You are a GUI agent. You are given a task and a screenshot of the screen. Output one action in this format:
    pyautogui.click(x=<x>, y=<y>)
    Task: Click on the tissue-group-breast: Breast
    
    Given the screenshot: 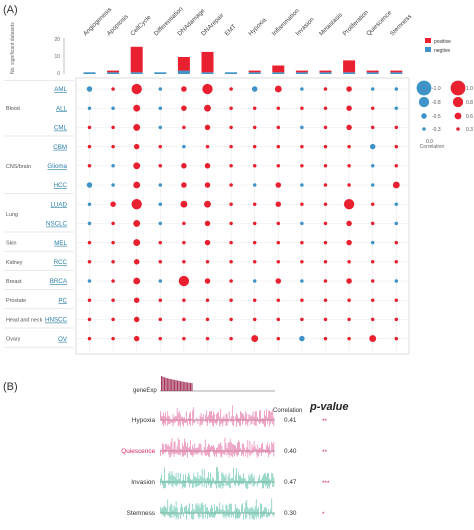 What is the action you would take?
    pyautogui.click(x=14, y=282)
    